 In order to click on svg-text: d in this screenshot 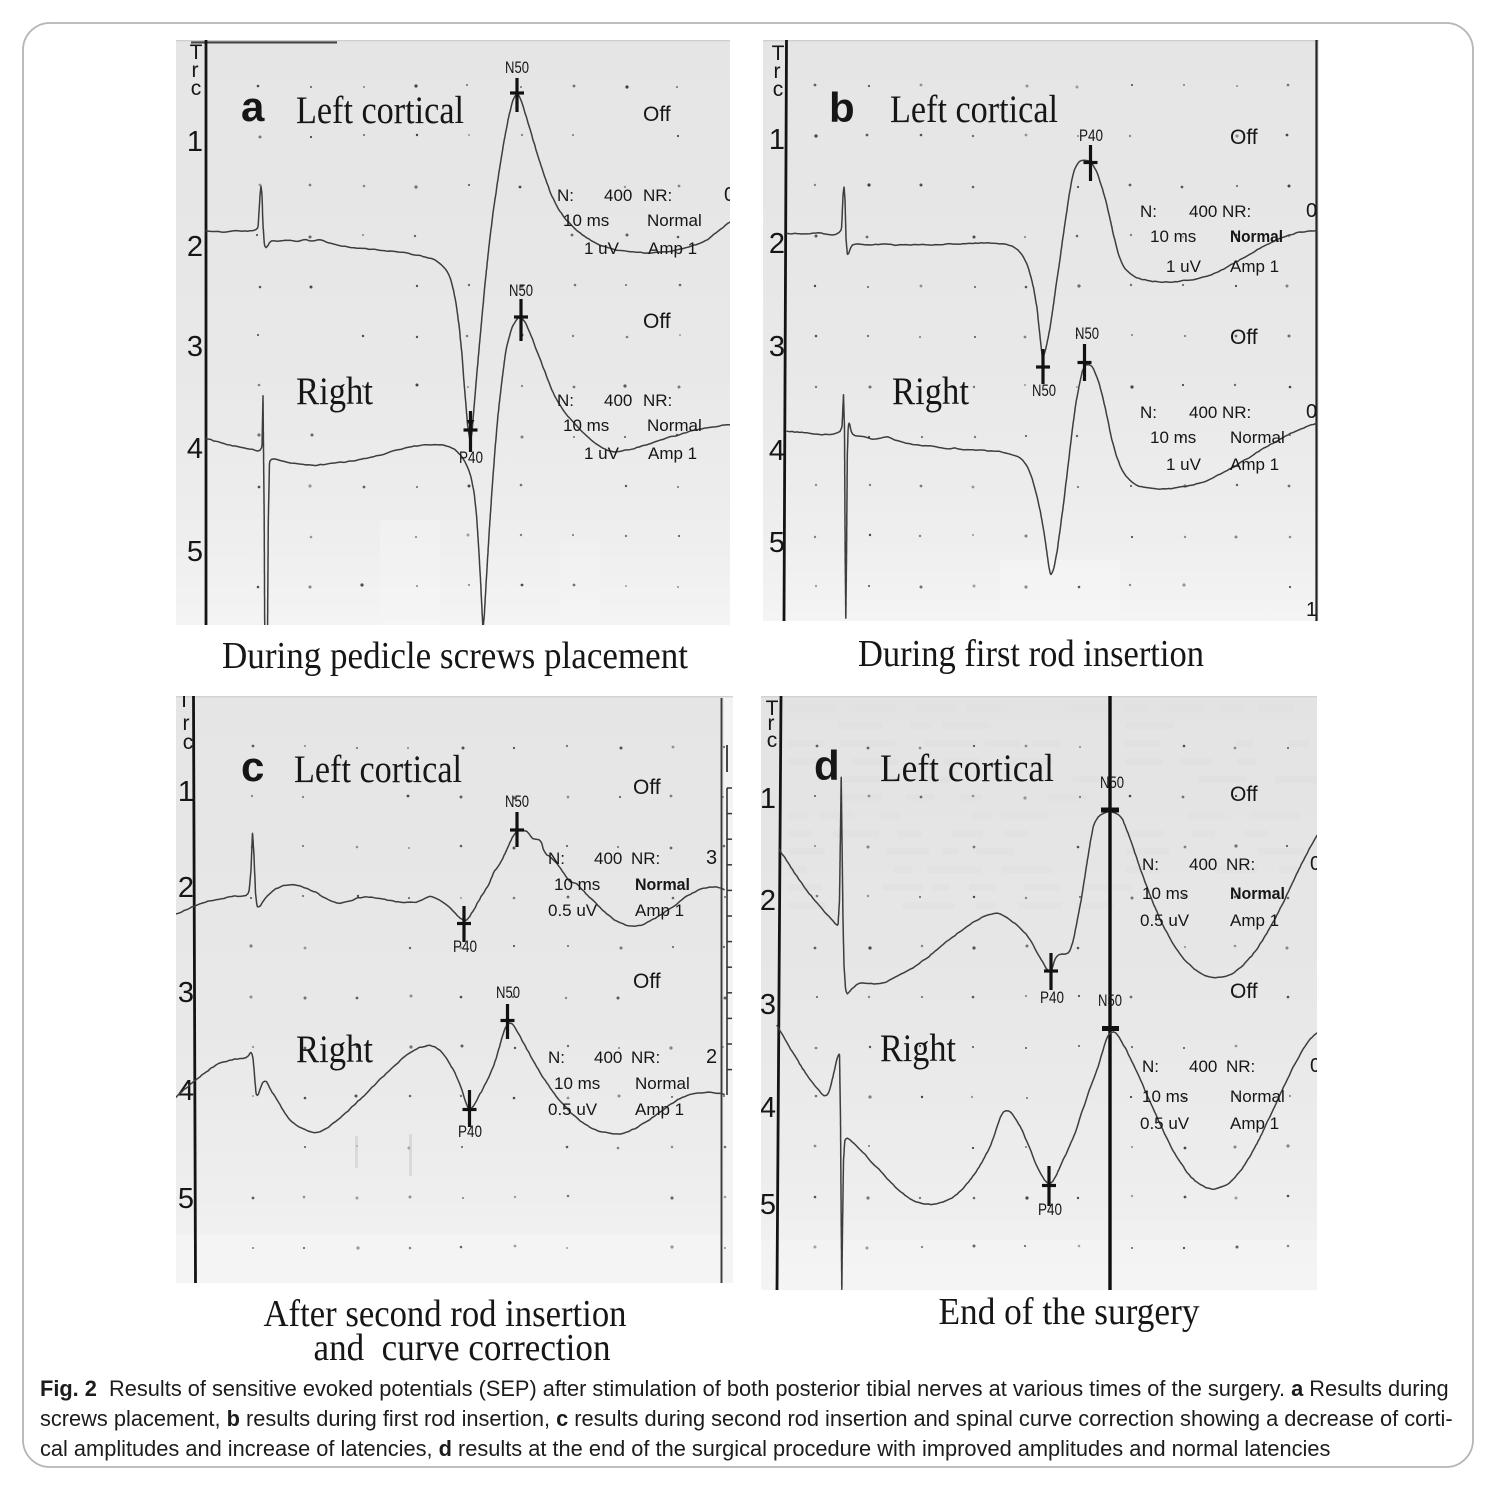, I will do `click(827, 765)`.